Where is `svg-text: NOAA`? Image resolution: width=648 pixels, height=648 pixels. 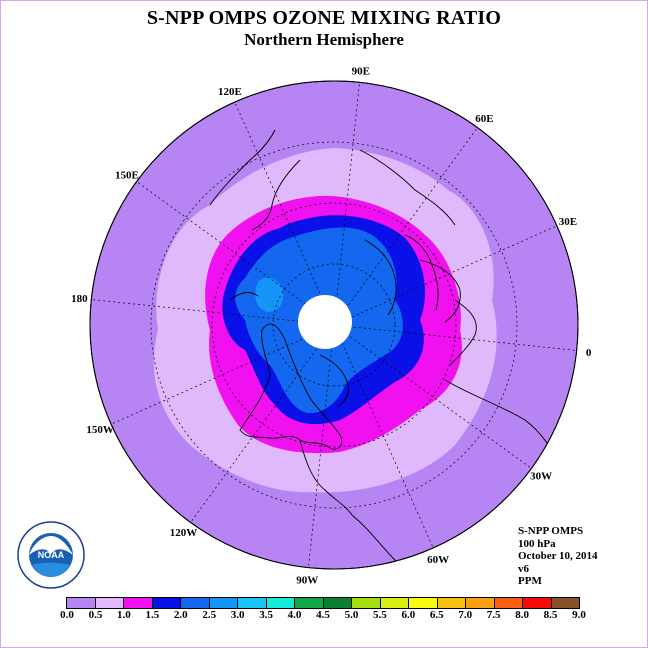
svg-text: NOAA is located at coordinates (51, 555).